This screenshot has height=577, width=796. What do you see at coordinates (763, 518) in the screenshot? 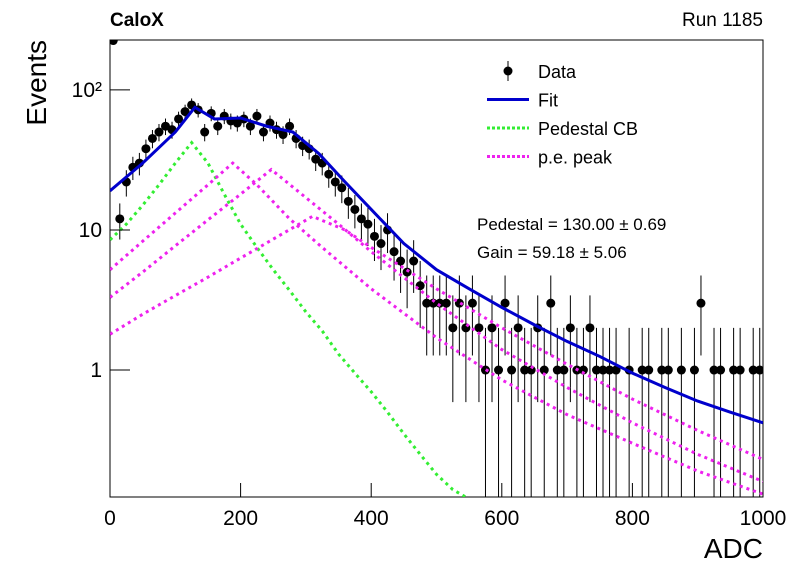
I see `x-tick-label: 1000` at bounding box center [763, 518].